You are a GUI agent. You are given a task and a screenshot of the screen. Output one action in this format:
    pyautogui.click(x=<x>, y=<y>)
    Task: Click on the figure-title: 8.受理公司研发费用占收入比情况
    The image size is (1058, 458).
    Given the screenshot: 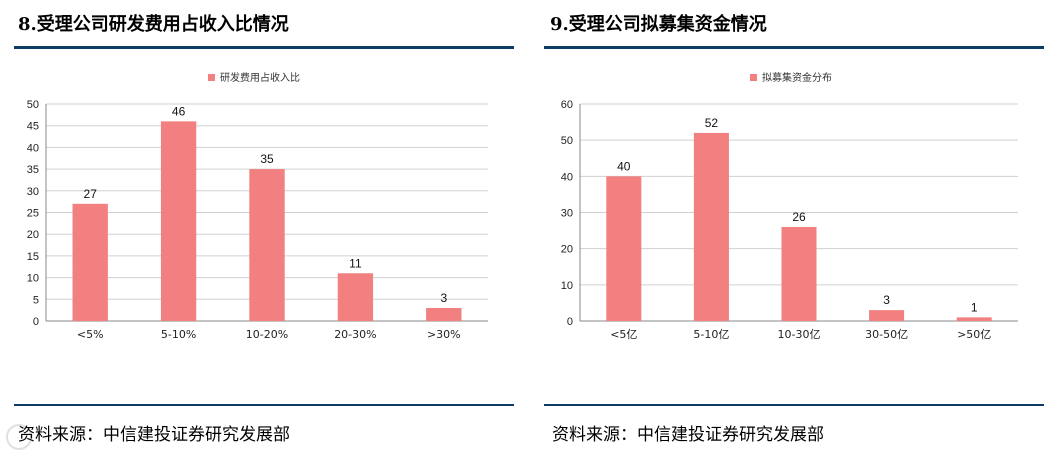 What is the action you would take?
    pyautogui.click(x=153, y=24)
    